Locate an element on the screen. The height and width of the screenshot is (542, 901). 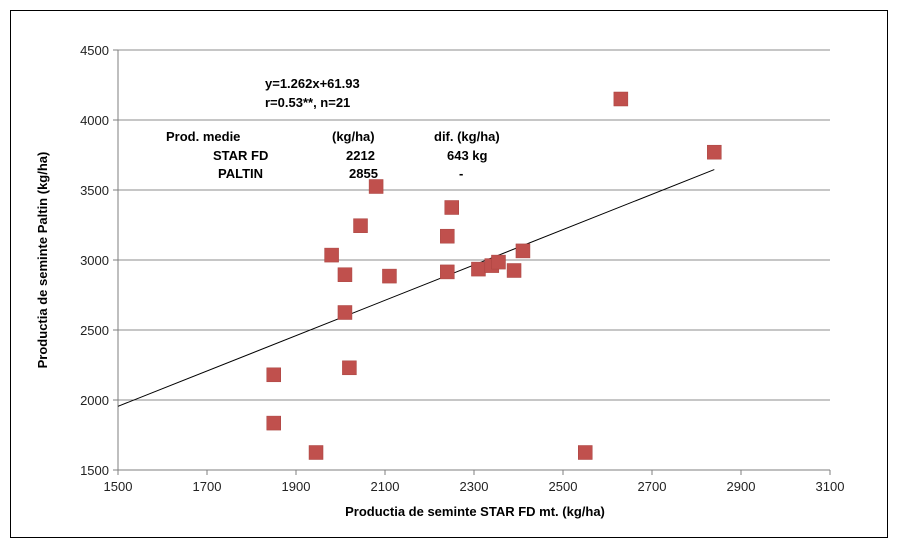
x-tick-label: 1900 is located at coordinates (296, 486).